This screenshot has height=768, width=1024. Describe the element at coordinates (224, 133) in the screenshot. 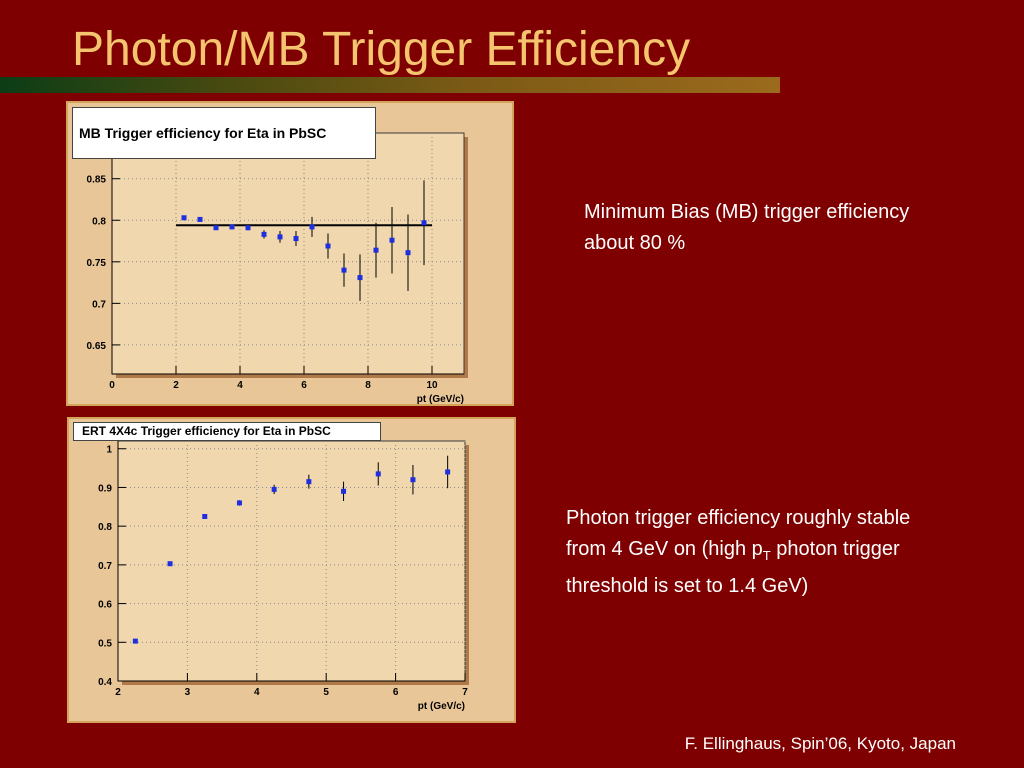

I see `chart-title: MB Trigger efficiency for Eta in PbSC` at that location.